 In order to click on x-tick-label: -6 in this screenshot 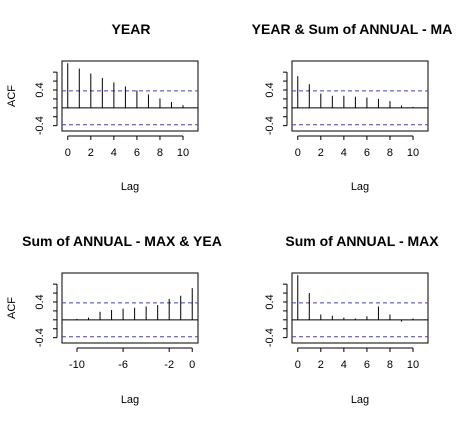, I will do `click(123, 365)`.